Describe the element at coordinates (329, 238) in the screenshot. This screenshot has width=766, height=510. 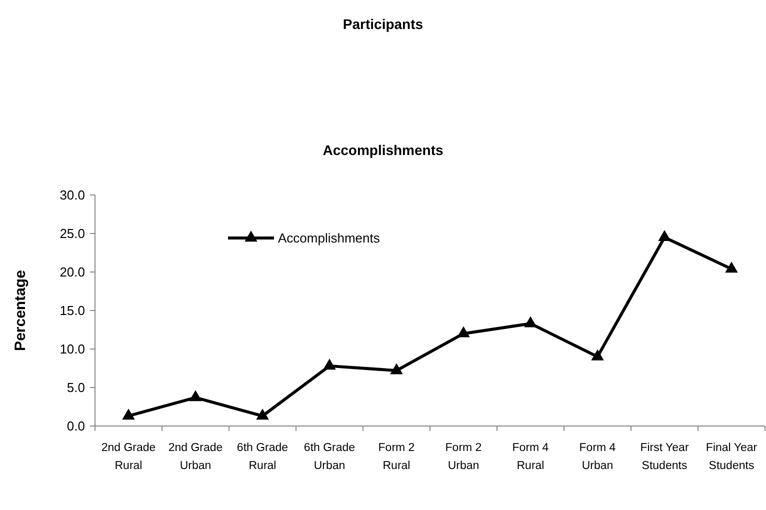
I see `legend-label: Accomplishments` at that location.